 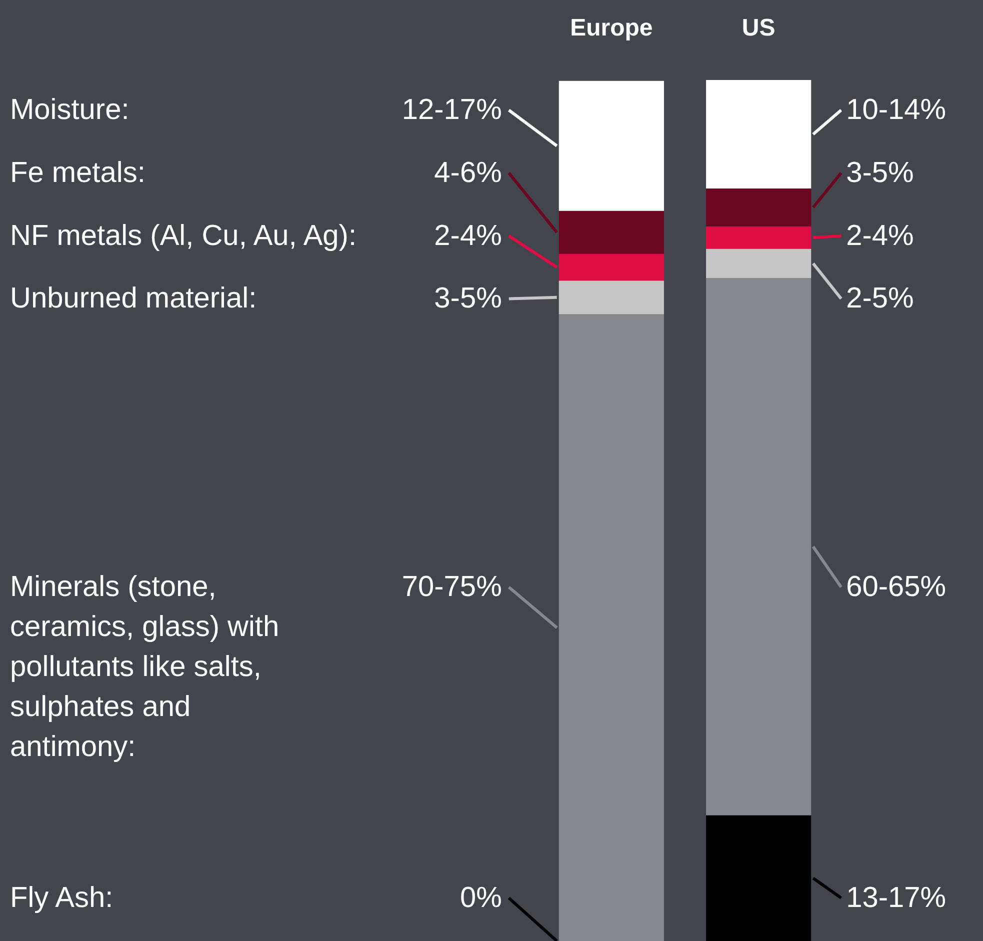 I want to click on text: 4-6%, so click(x=468, y=172).